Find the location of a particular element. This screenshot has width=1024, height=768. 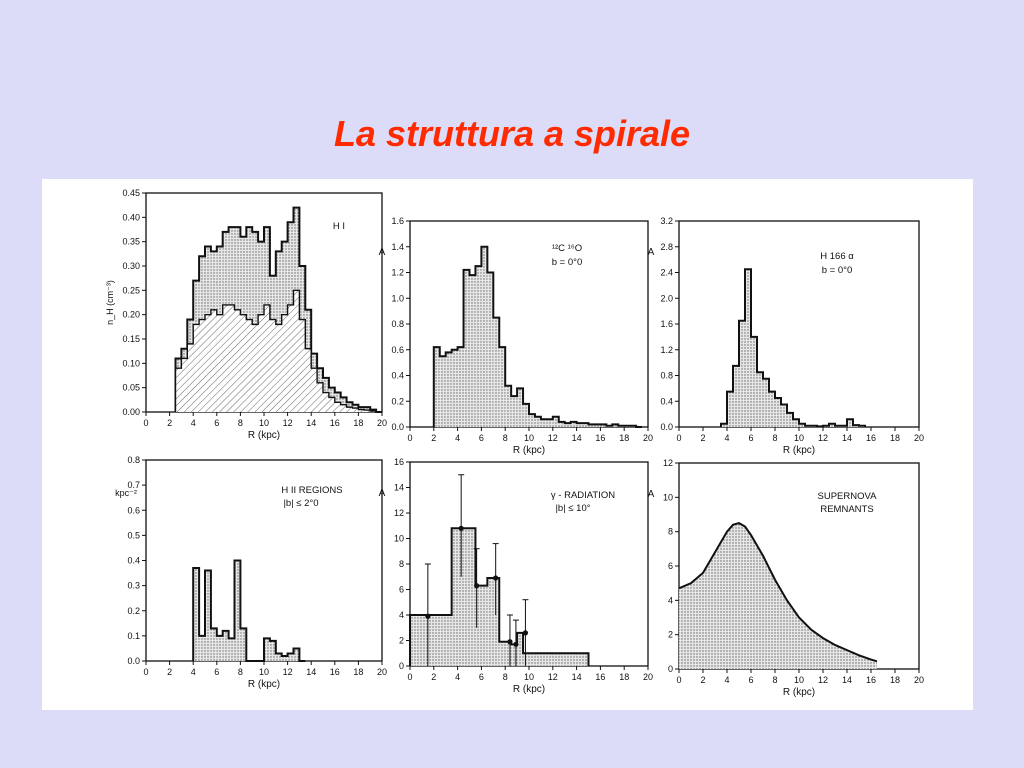

y-tick-label: 0.35 is located at coordinates (131, 242).